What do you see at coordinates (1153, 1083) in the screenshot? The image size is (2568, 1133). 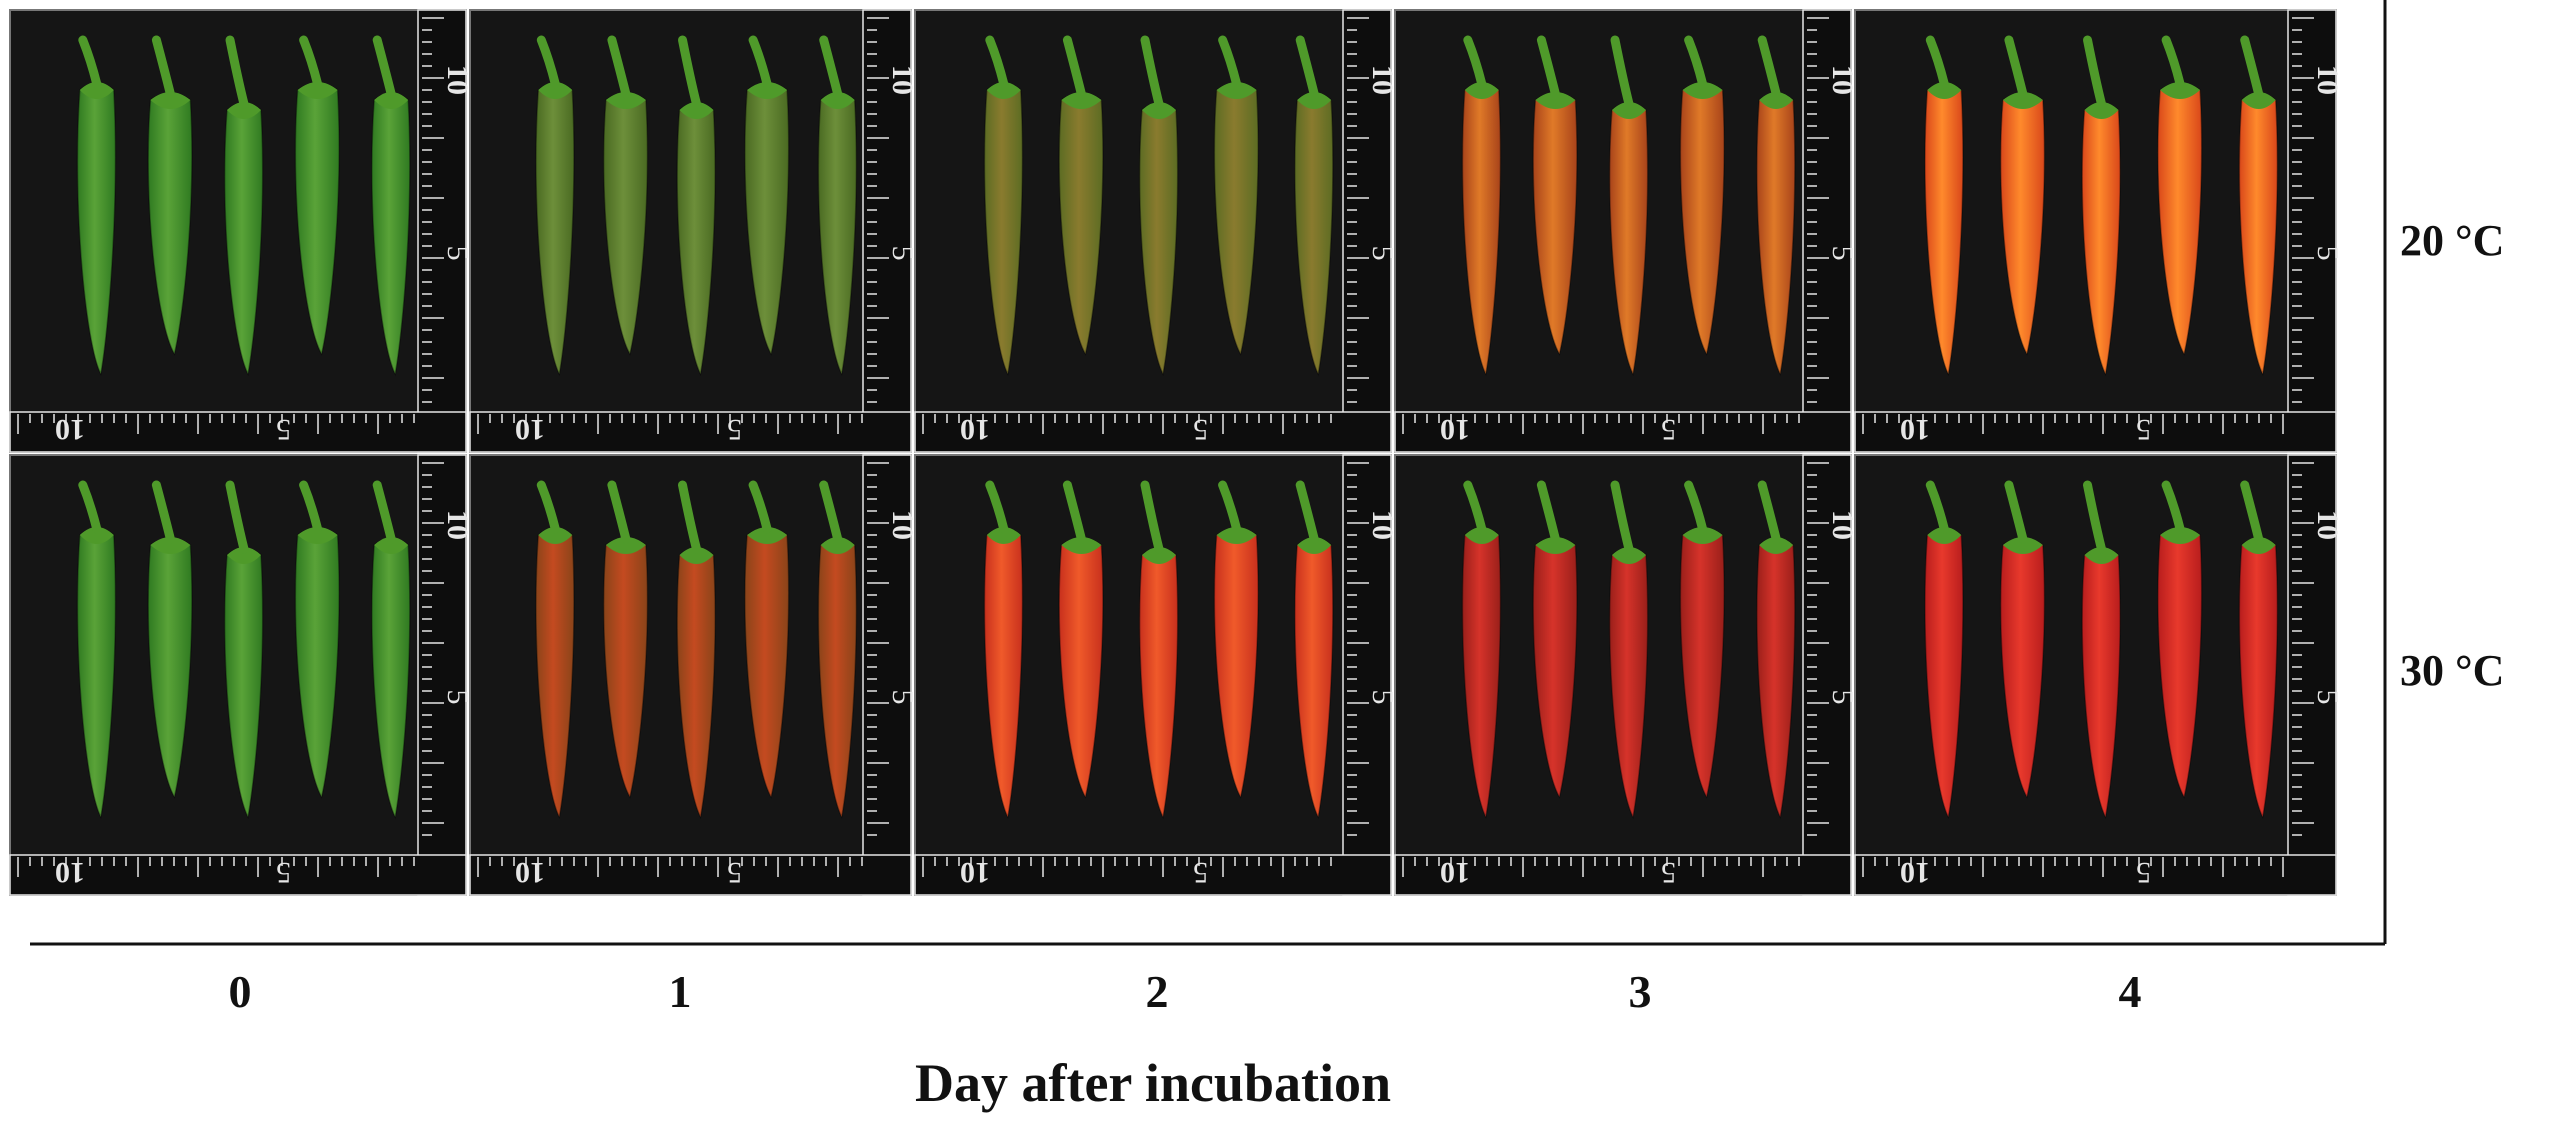 I see `x-axis-title: Day after incubation` at bounding box center [1153, 1083].